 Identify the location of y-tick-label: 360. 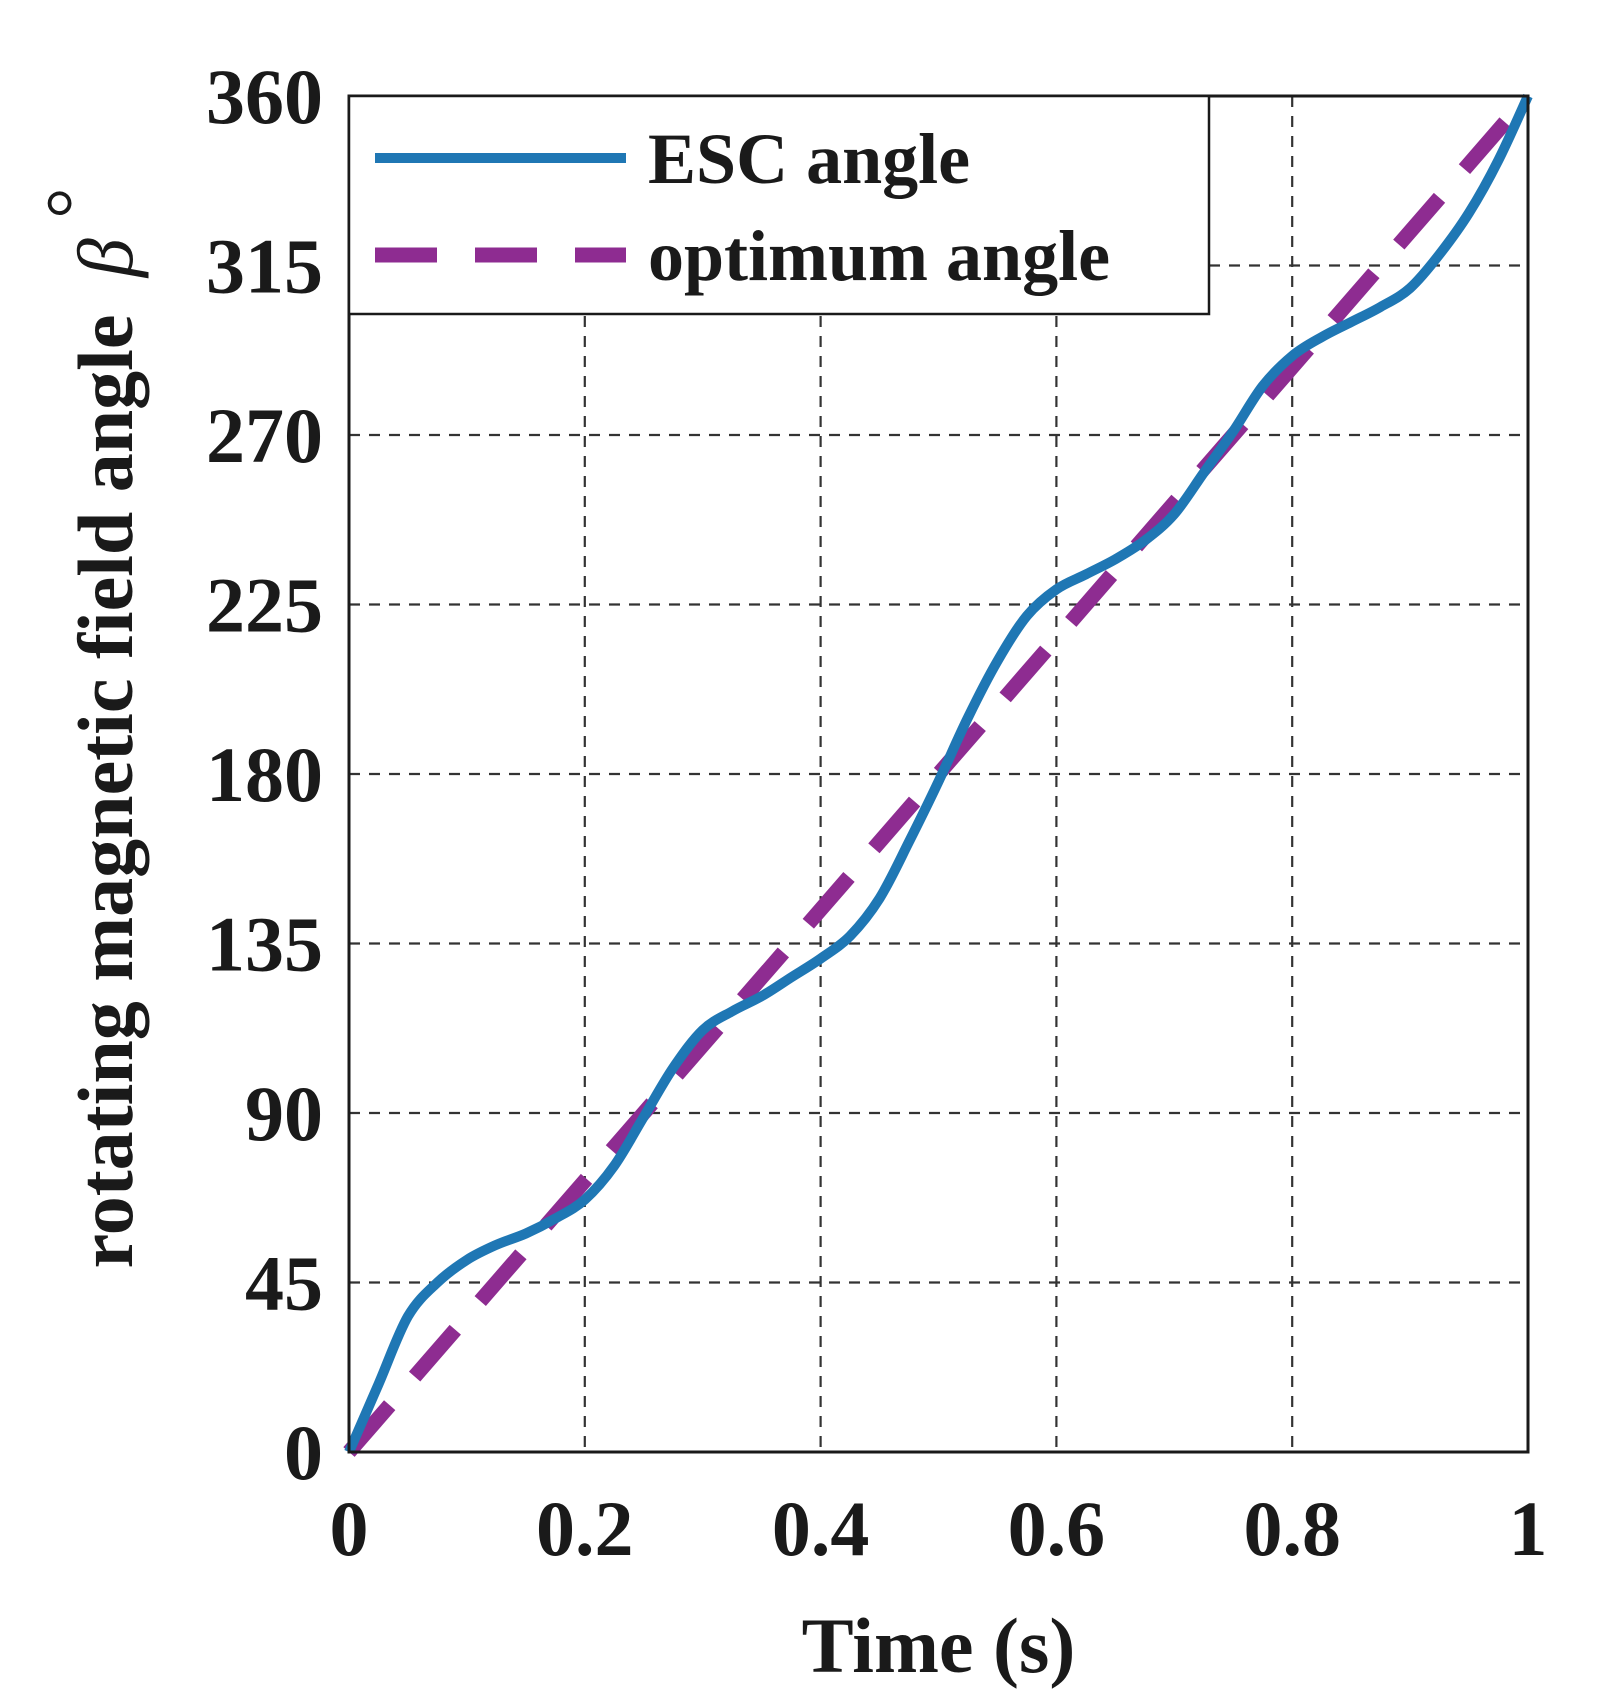
(264, 96).